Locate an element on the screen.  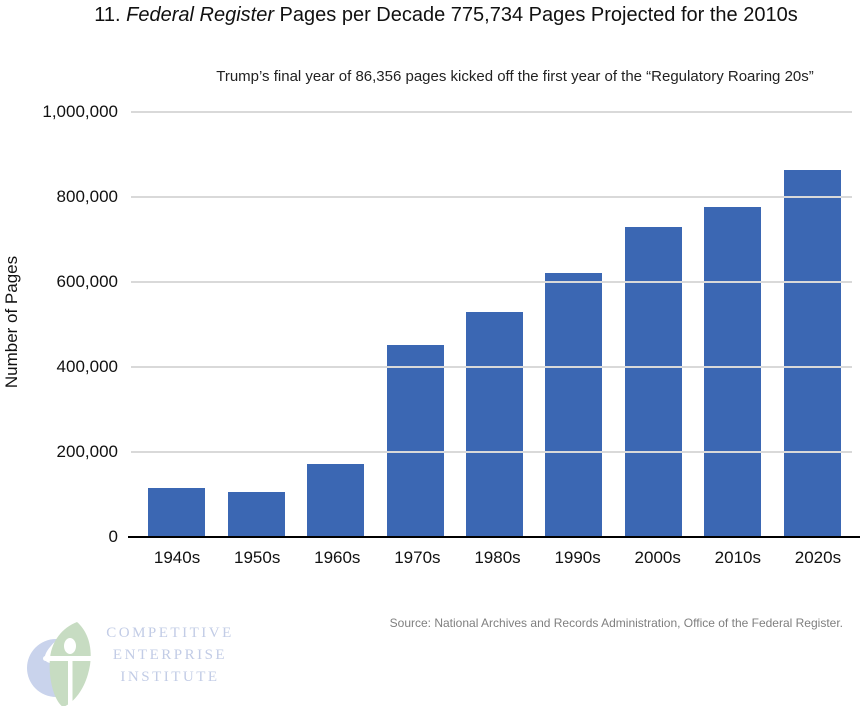
x-tick-label: 1940s is located at coordinates (177, 557).